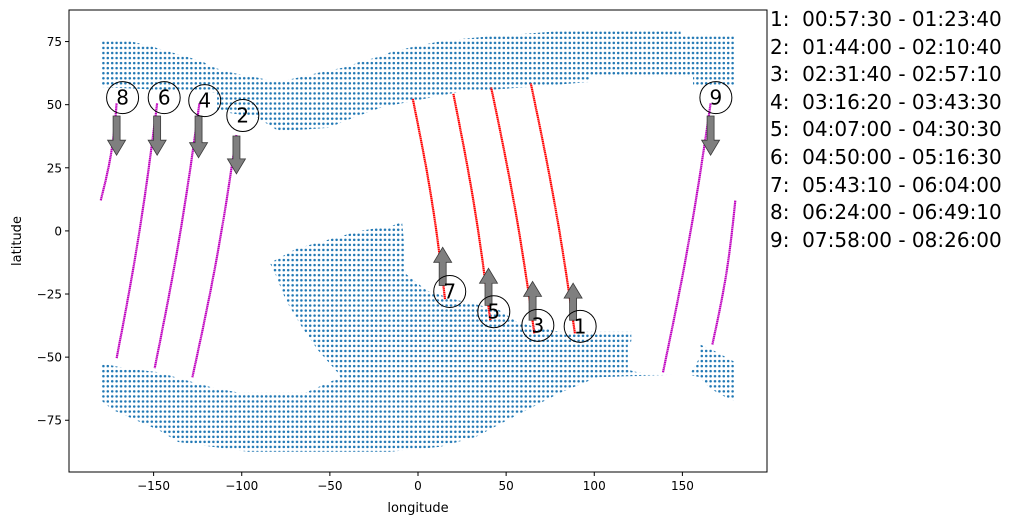 The image size is (1020, 525). What do you see at coordinates (886, 184) in the screenshot?
I see `legend-entry: 7: 05:43:10 - 06:04:00` at bounding box center [886, 184].